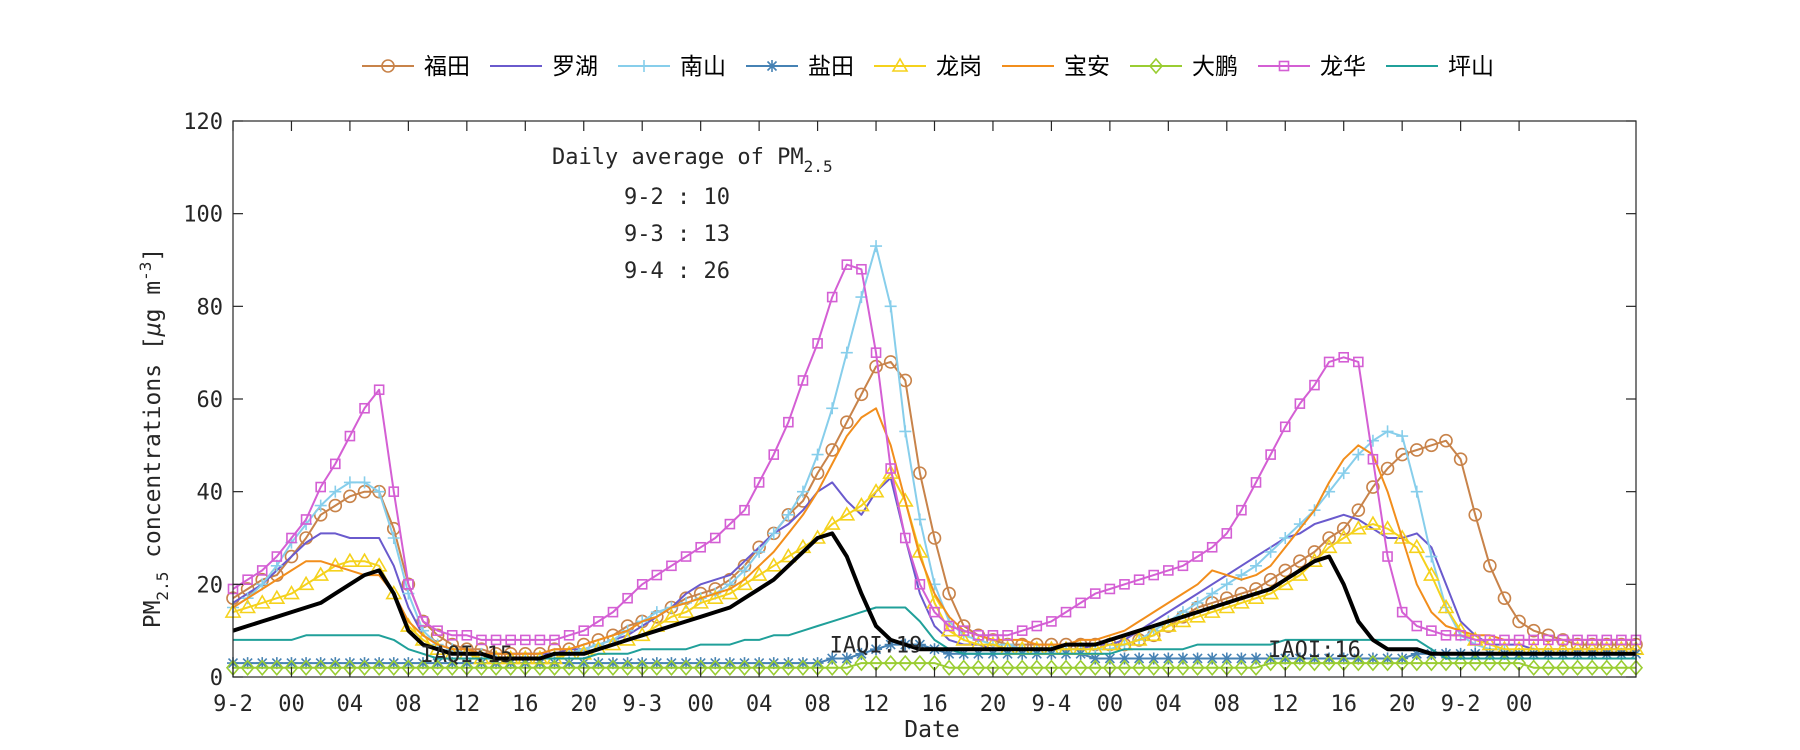  What do you see at coordinates (1402, 704) in the screenshot?
I see `x-tick-label: 20` at bounding box center [1402, 704].